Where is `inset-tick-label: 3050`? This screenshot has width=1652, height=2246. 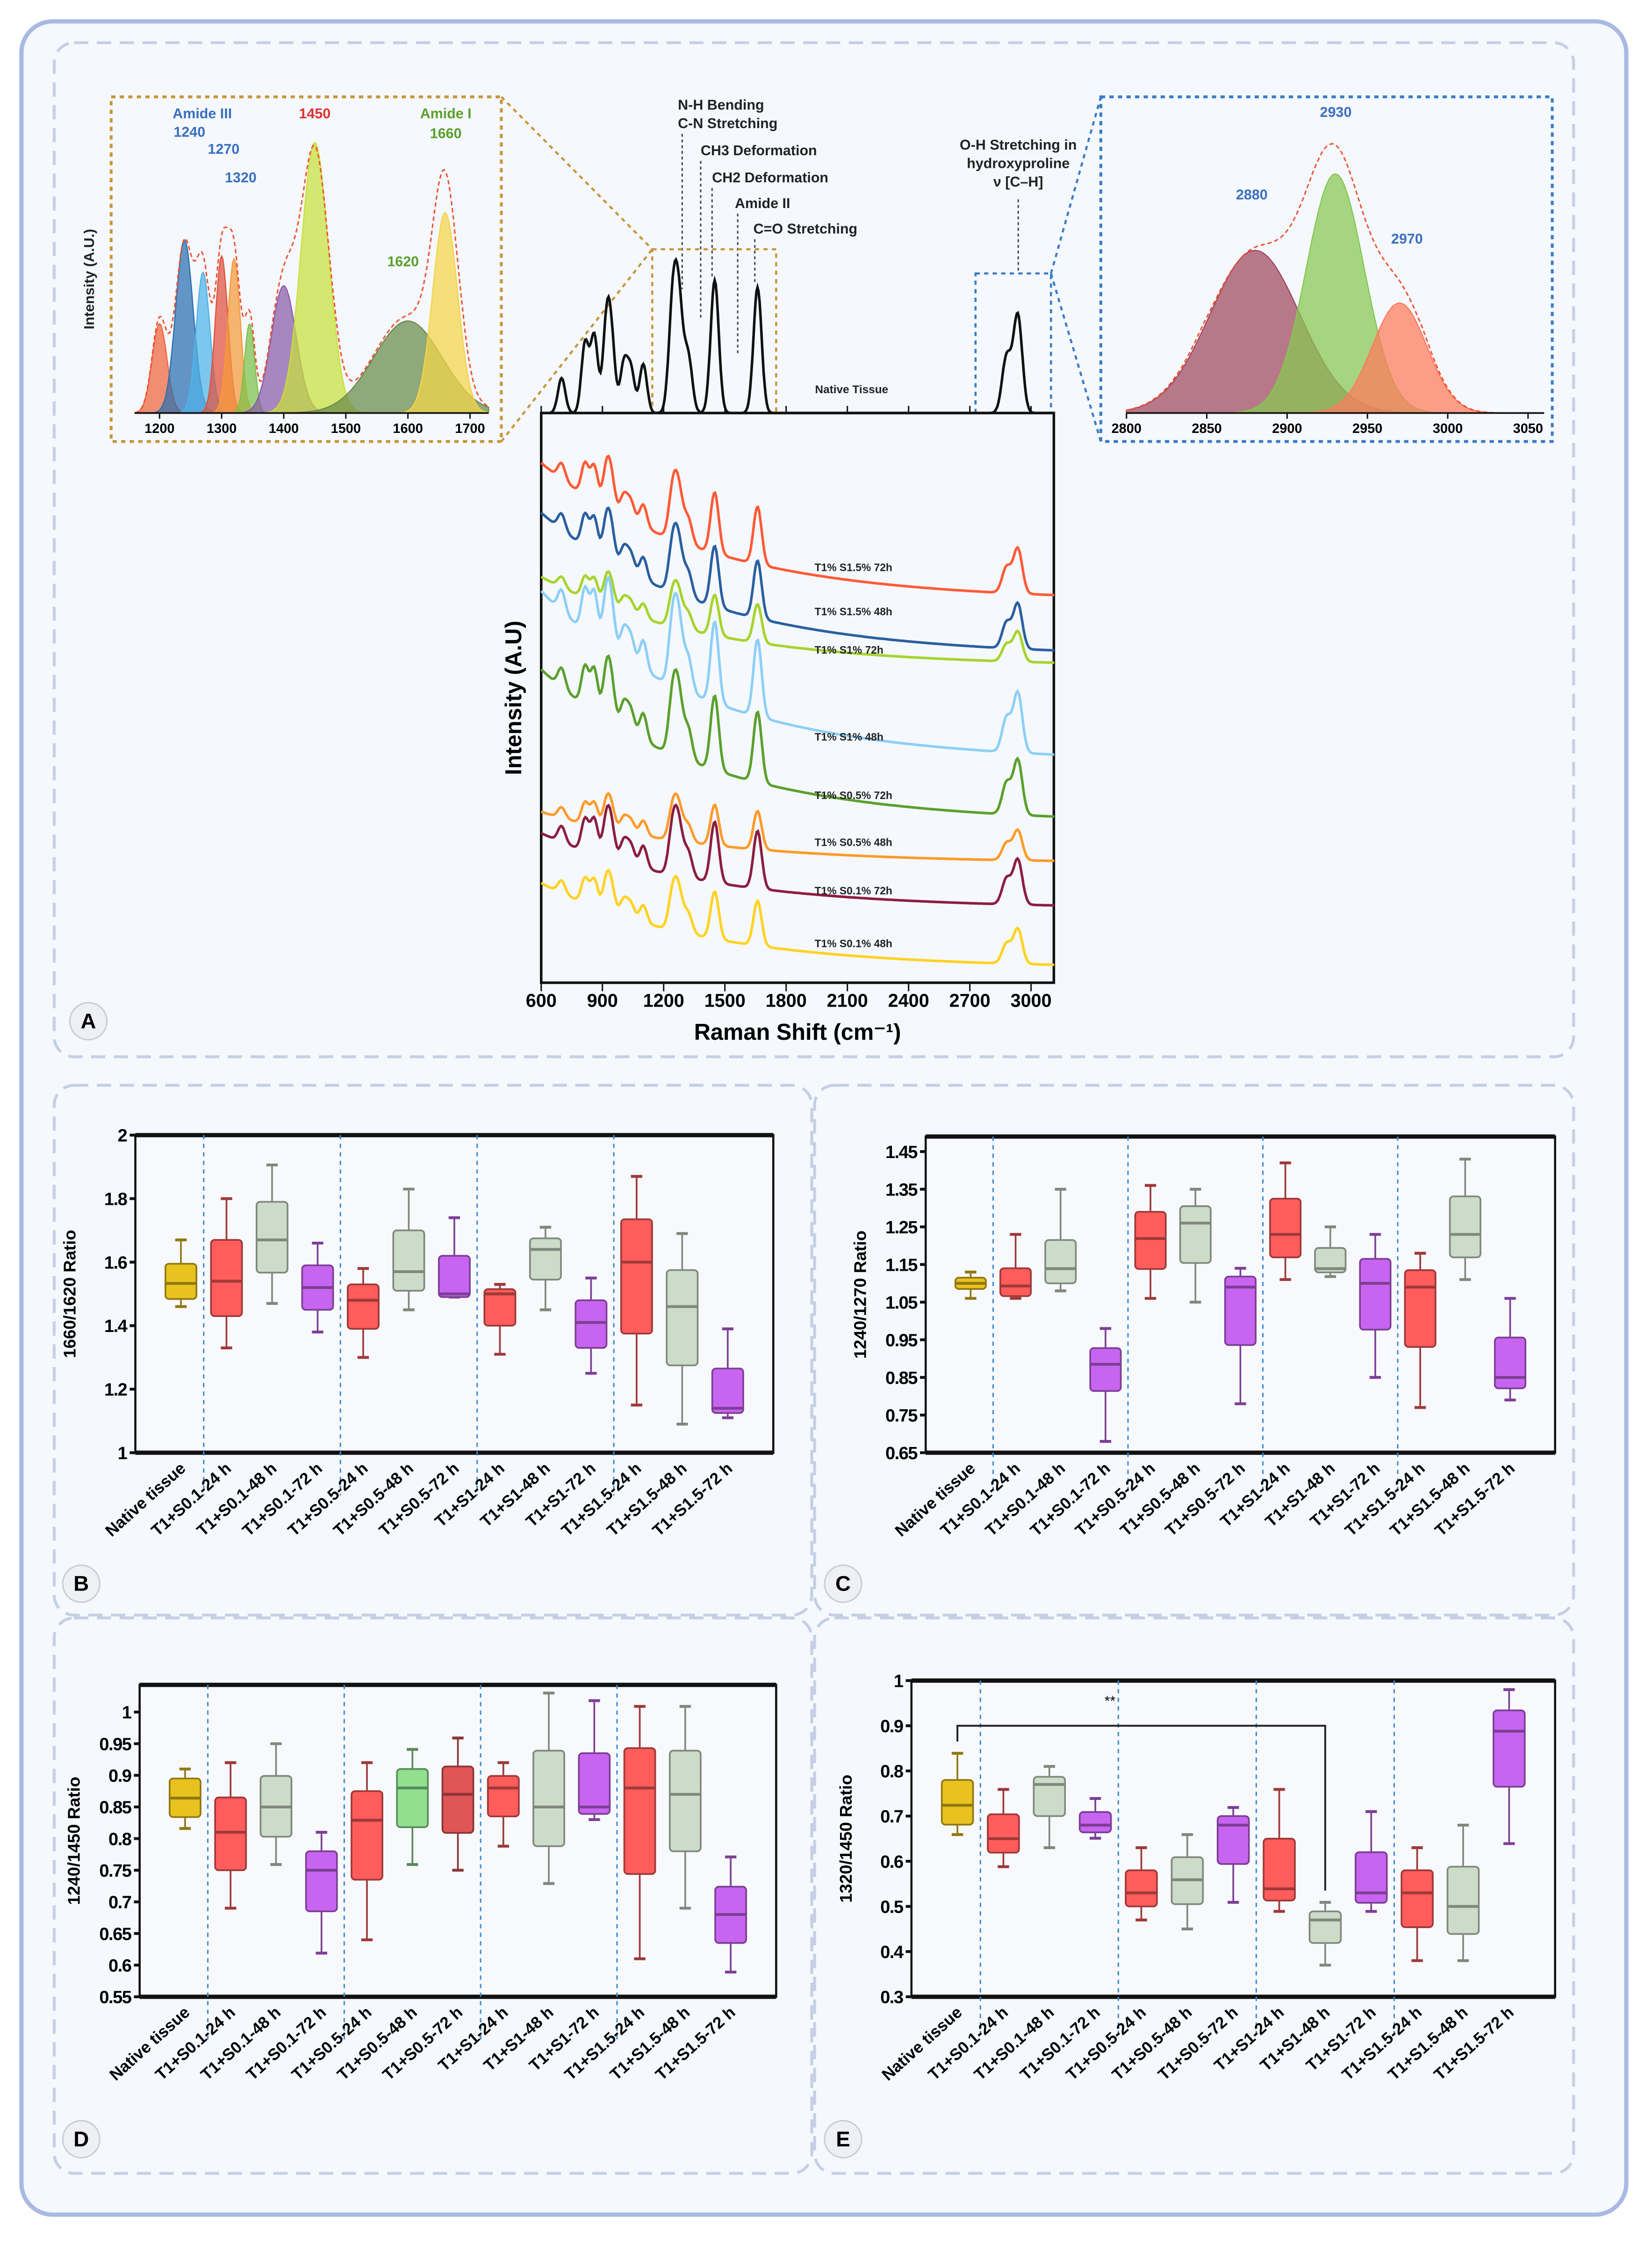 inset-tick-label: 3050 is located at coordinates (1528, 428).